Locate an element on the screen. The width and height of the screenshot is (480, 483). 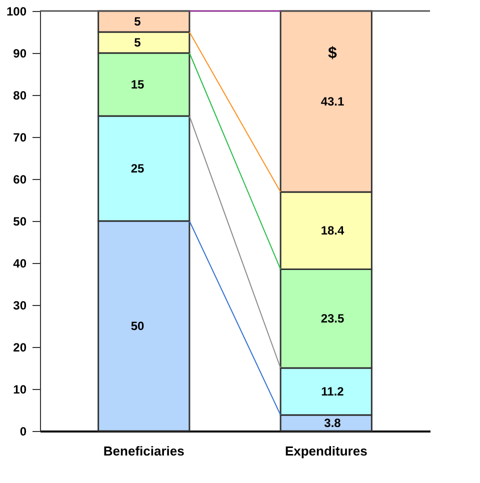
data-label: 43.1 is located at coordinates (332, 101).